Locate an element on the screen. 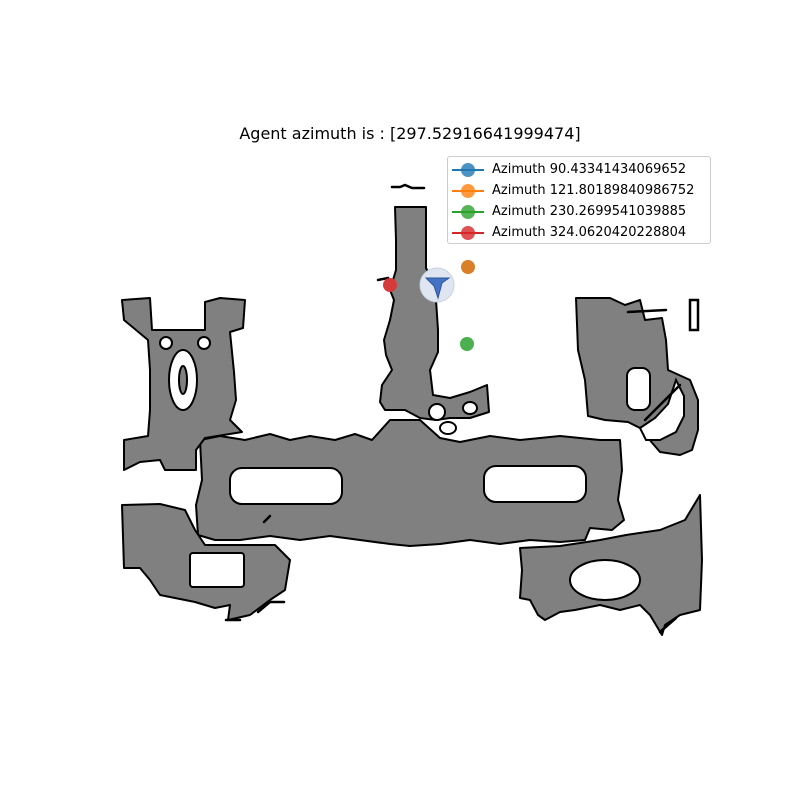  floor-region-main-hall is located at coordinates (410, 483).